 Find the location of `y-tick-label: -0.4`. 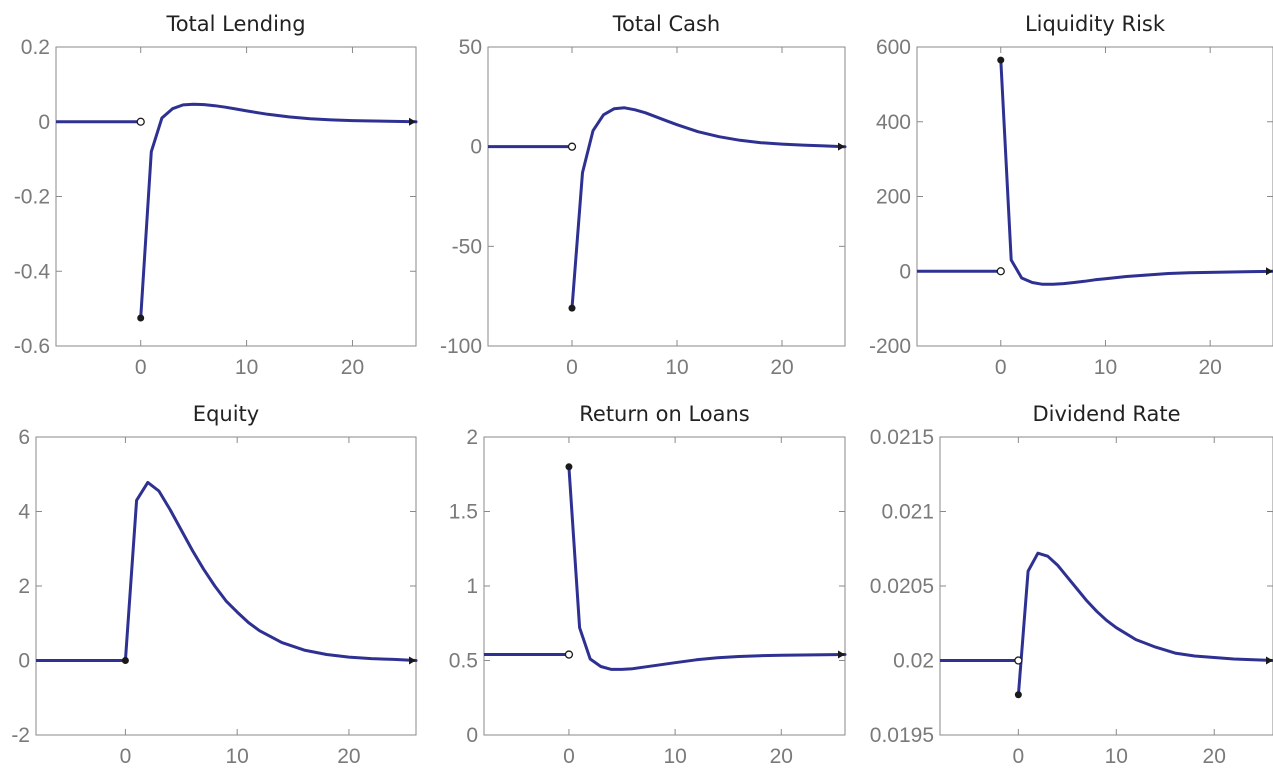

y-tick-label: -0.4 is located at coordinates (32, 271).